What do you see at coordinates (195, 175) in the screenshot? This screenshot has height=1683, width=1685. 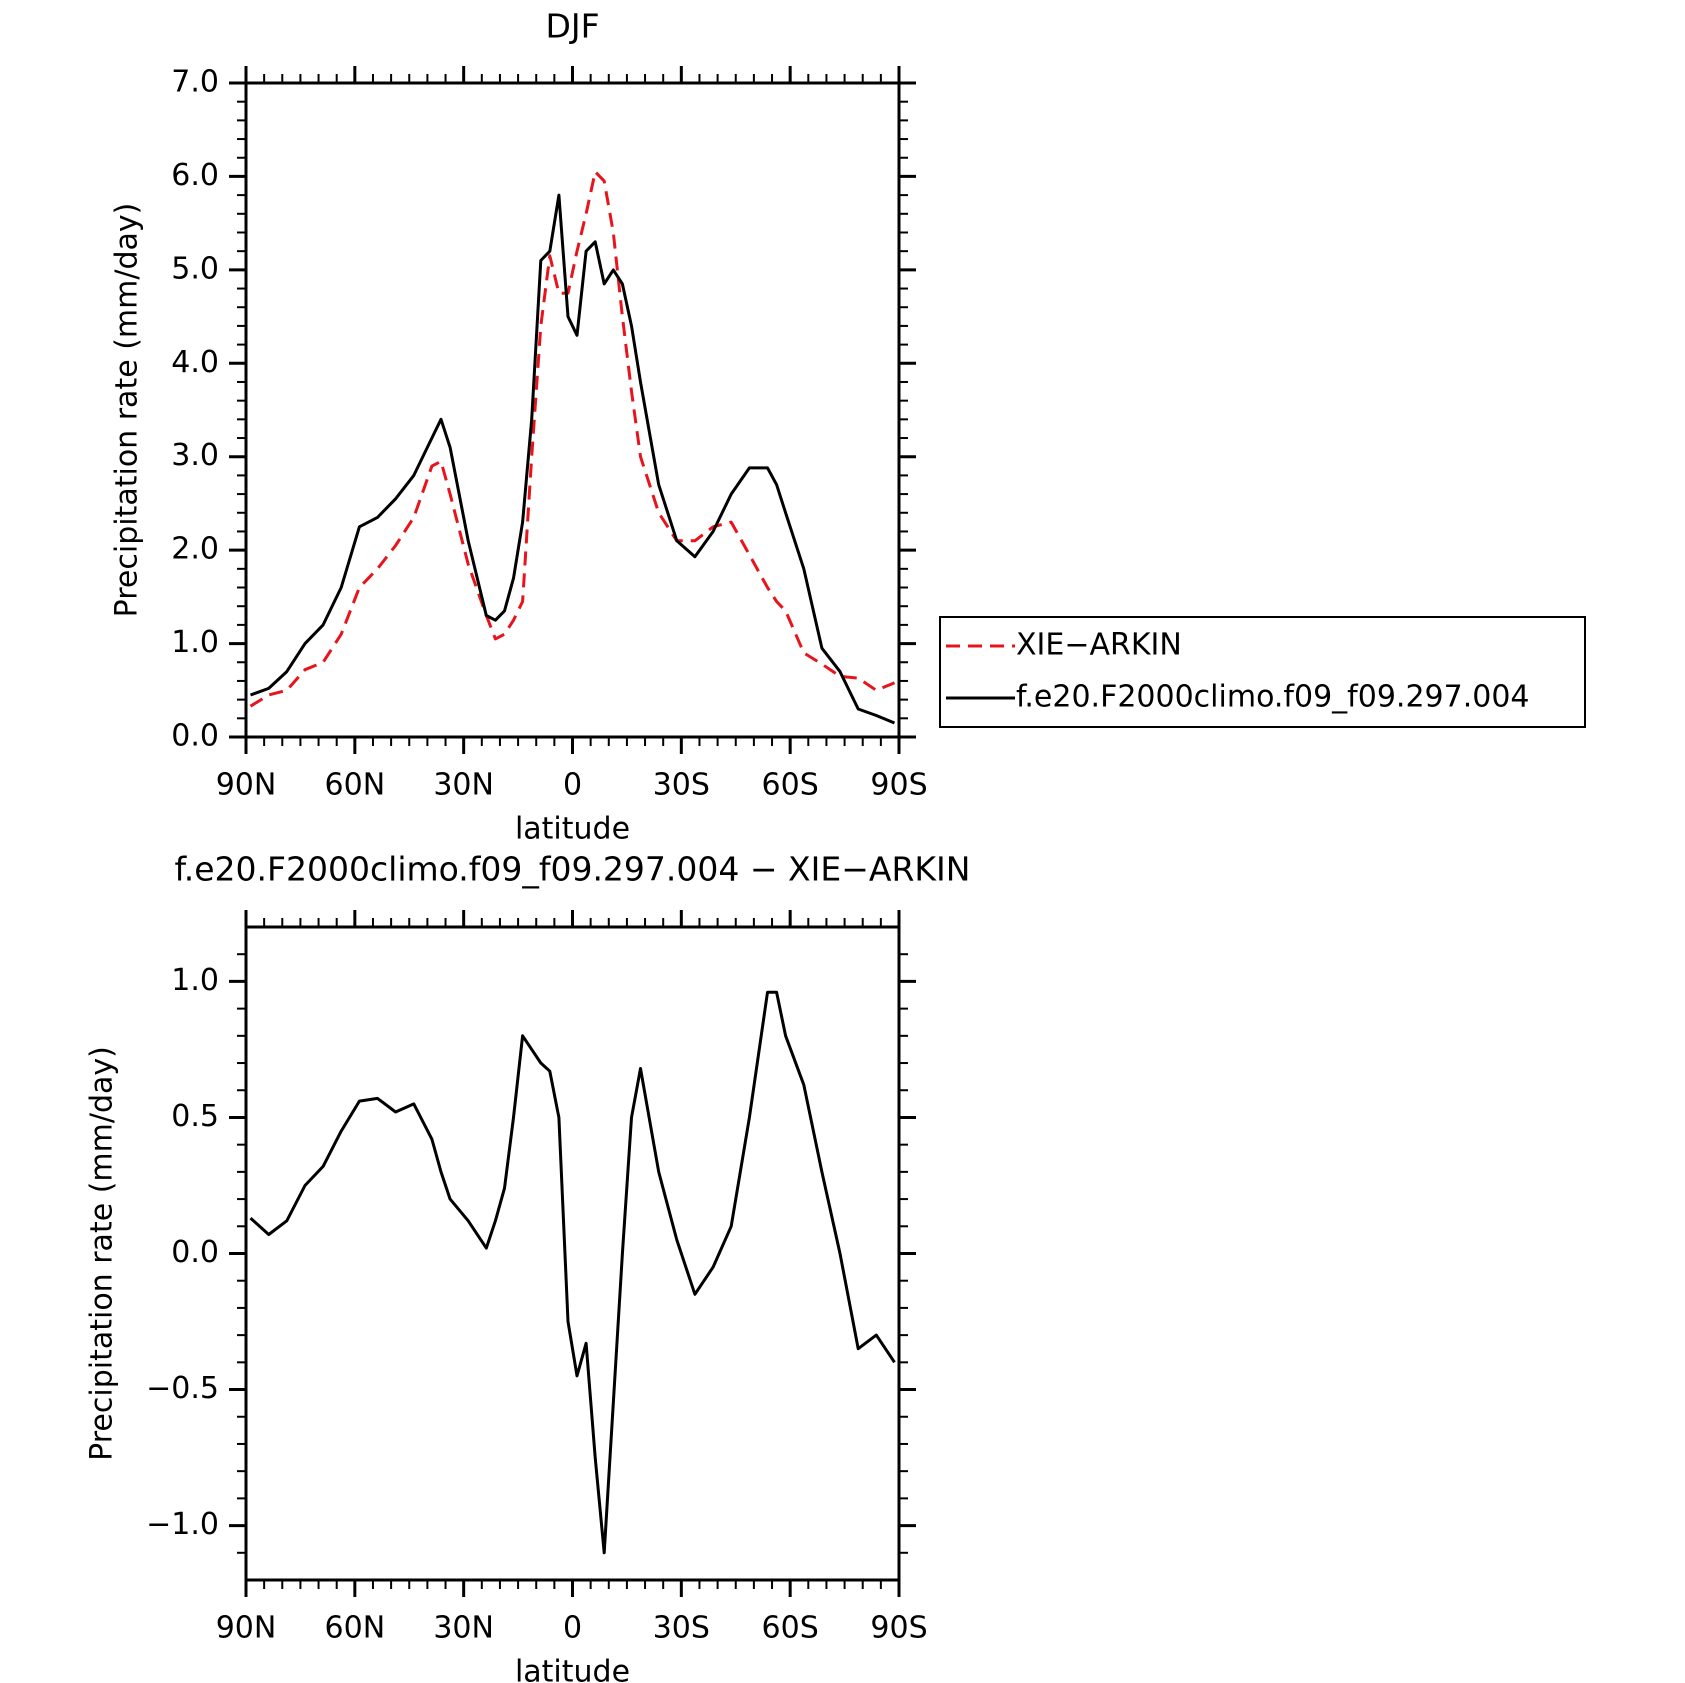 I see `y-tick-label: 6.0` at bounding box center [195, 175].